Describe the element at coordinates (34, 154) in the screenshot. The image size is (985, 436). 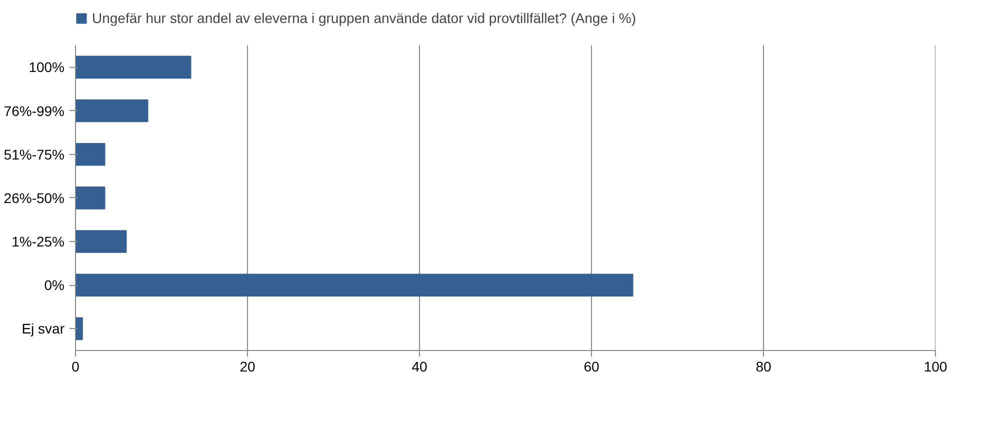
I see `y-tick-label: 51%-75%` at that location.